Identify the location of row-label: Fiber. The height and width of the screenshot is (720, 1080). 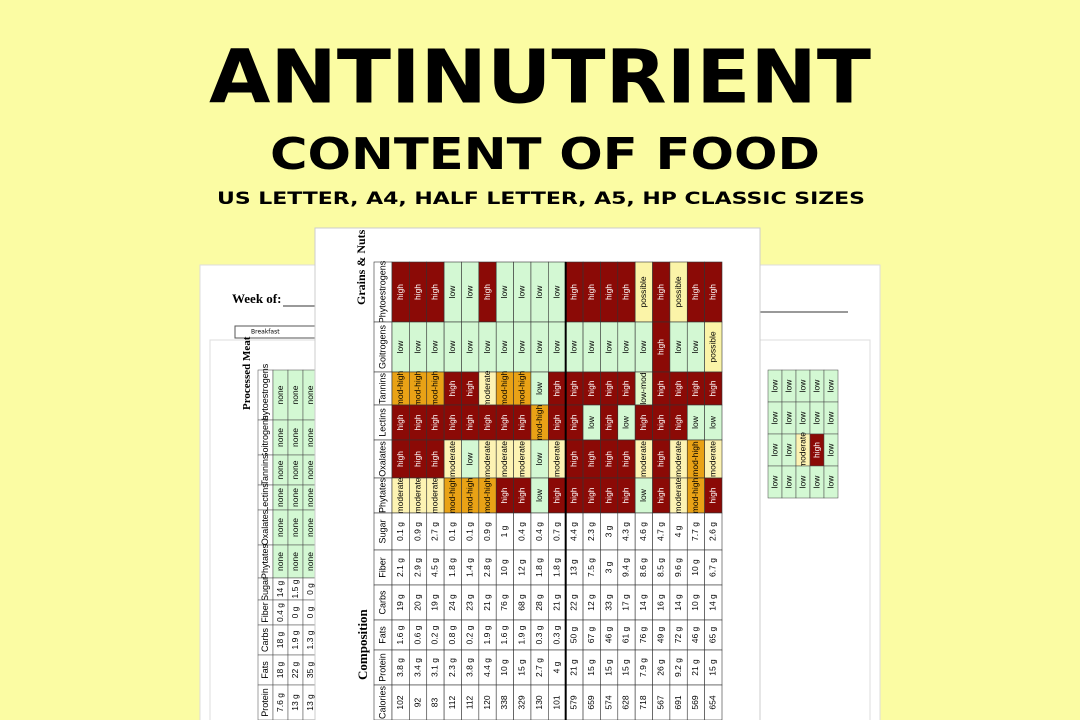
(382, 567).